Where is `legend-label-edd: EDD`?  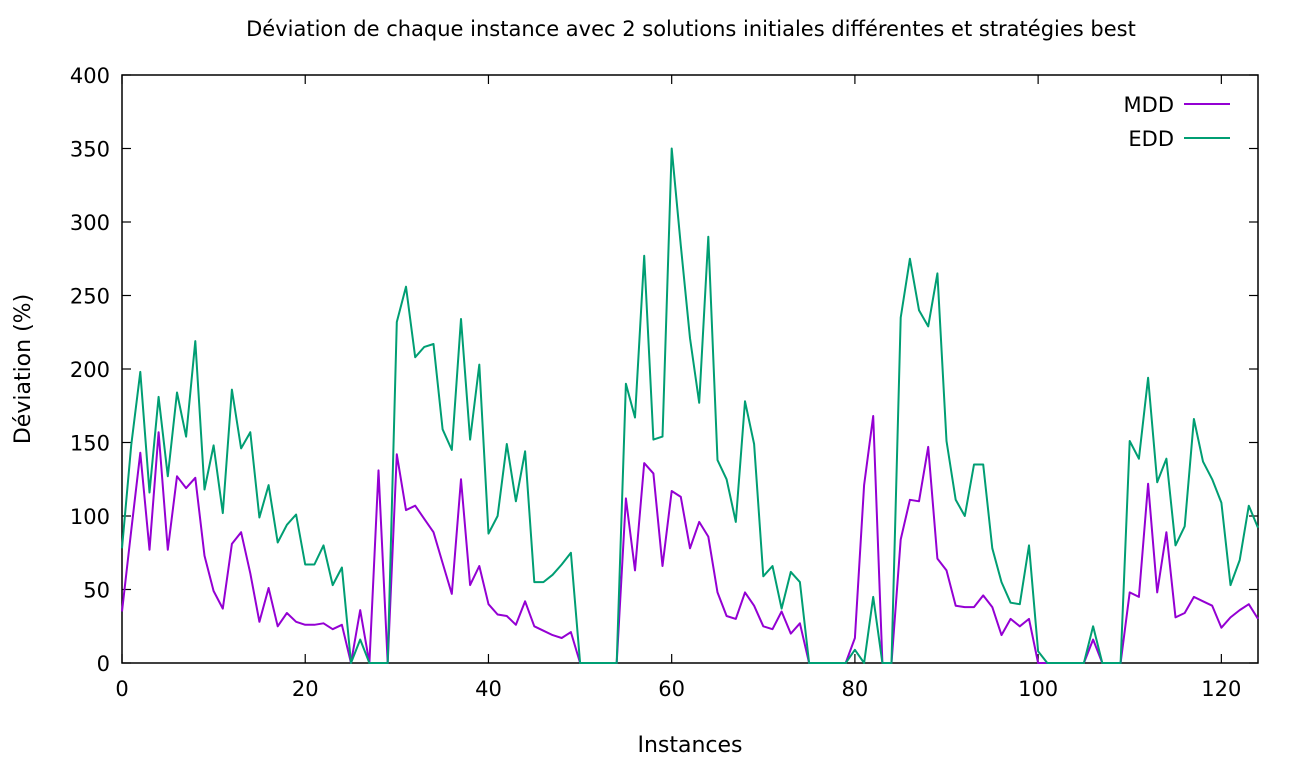
legend-label-edd: EDD is located at coordinates (1151, 139).